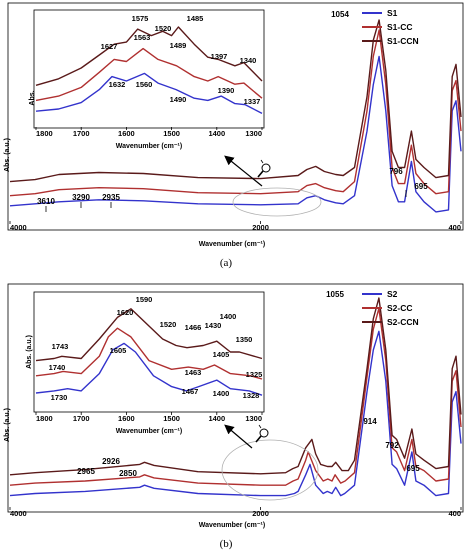  What do you see at coordinates (81, 133) in the screenshot?
I see `a-inset-tick-label-1700: 1700` at bounding box center [81, 133].